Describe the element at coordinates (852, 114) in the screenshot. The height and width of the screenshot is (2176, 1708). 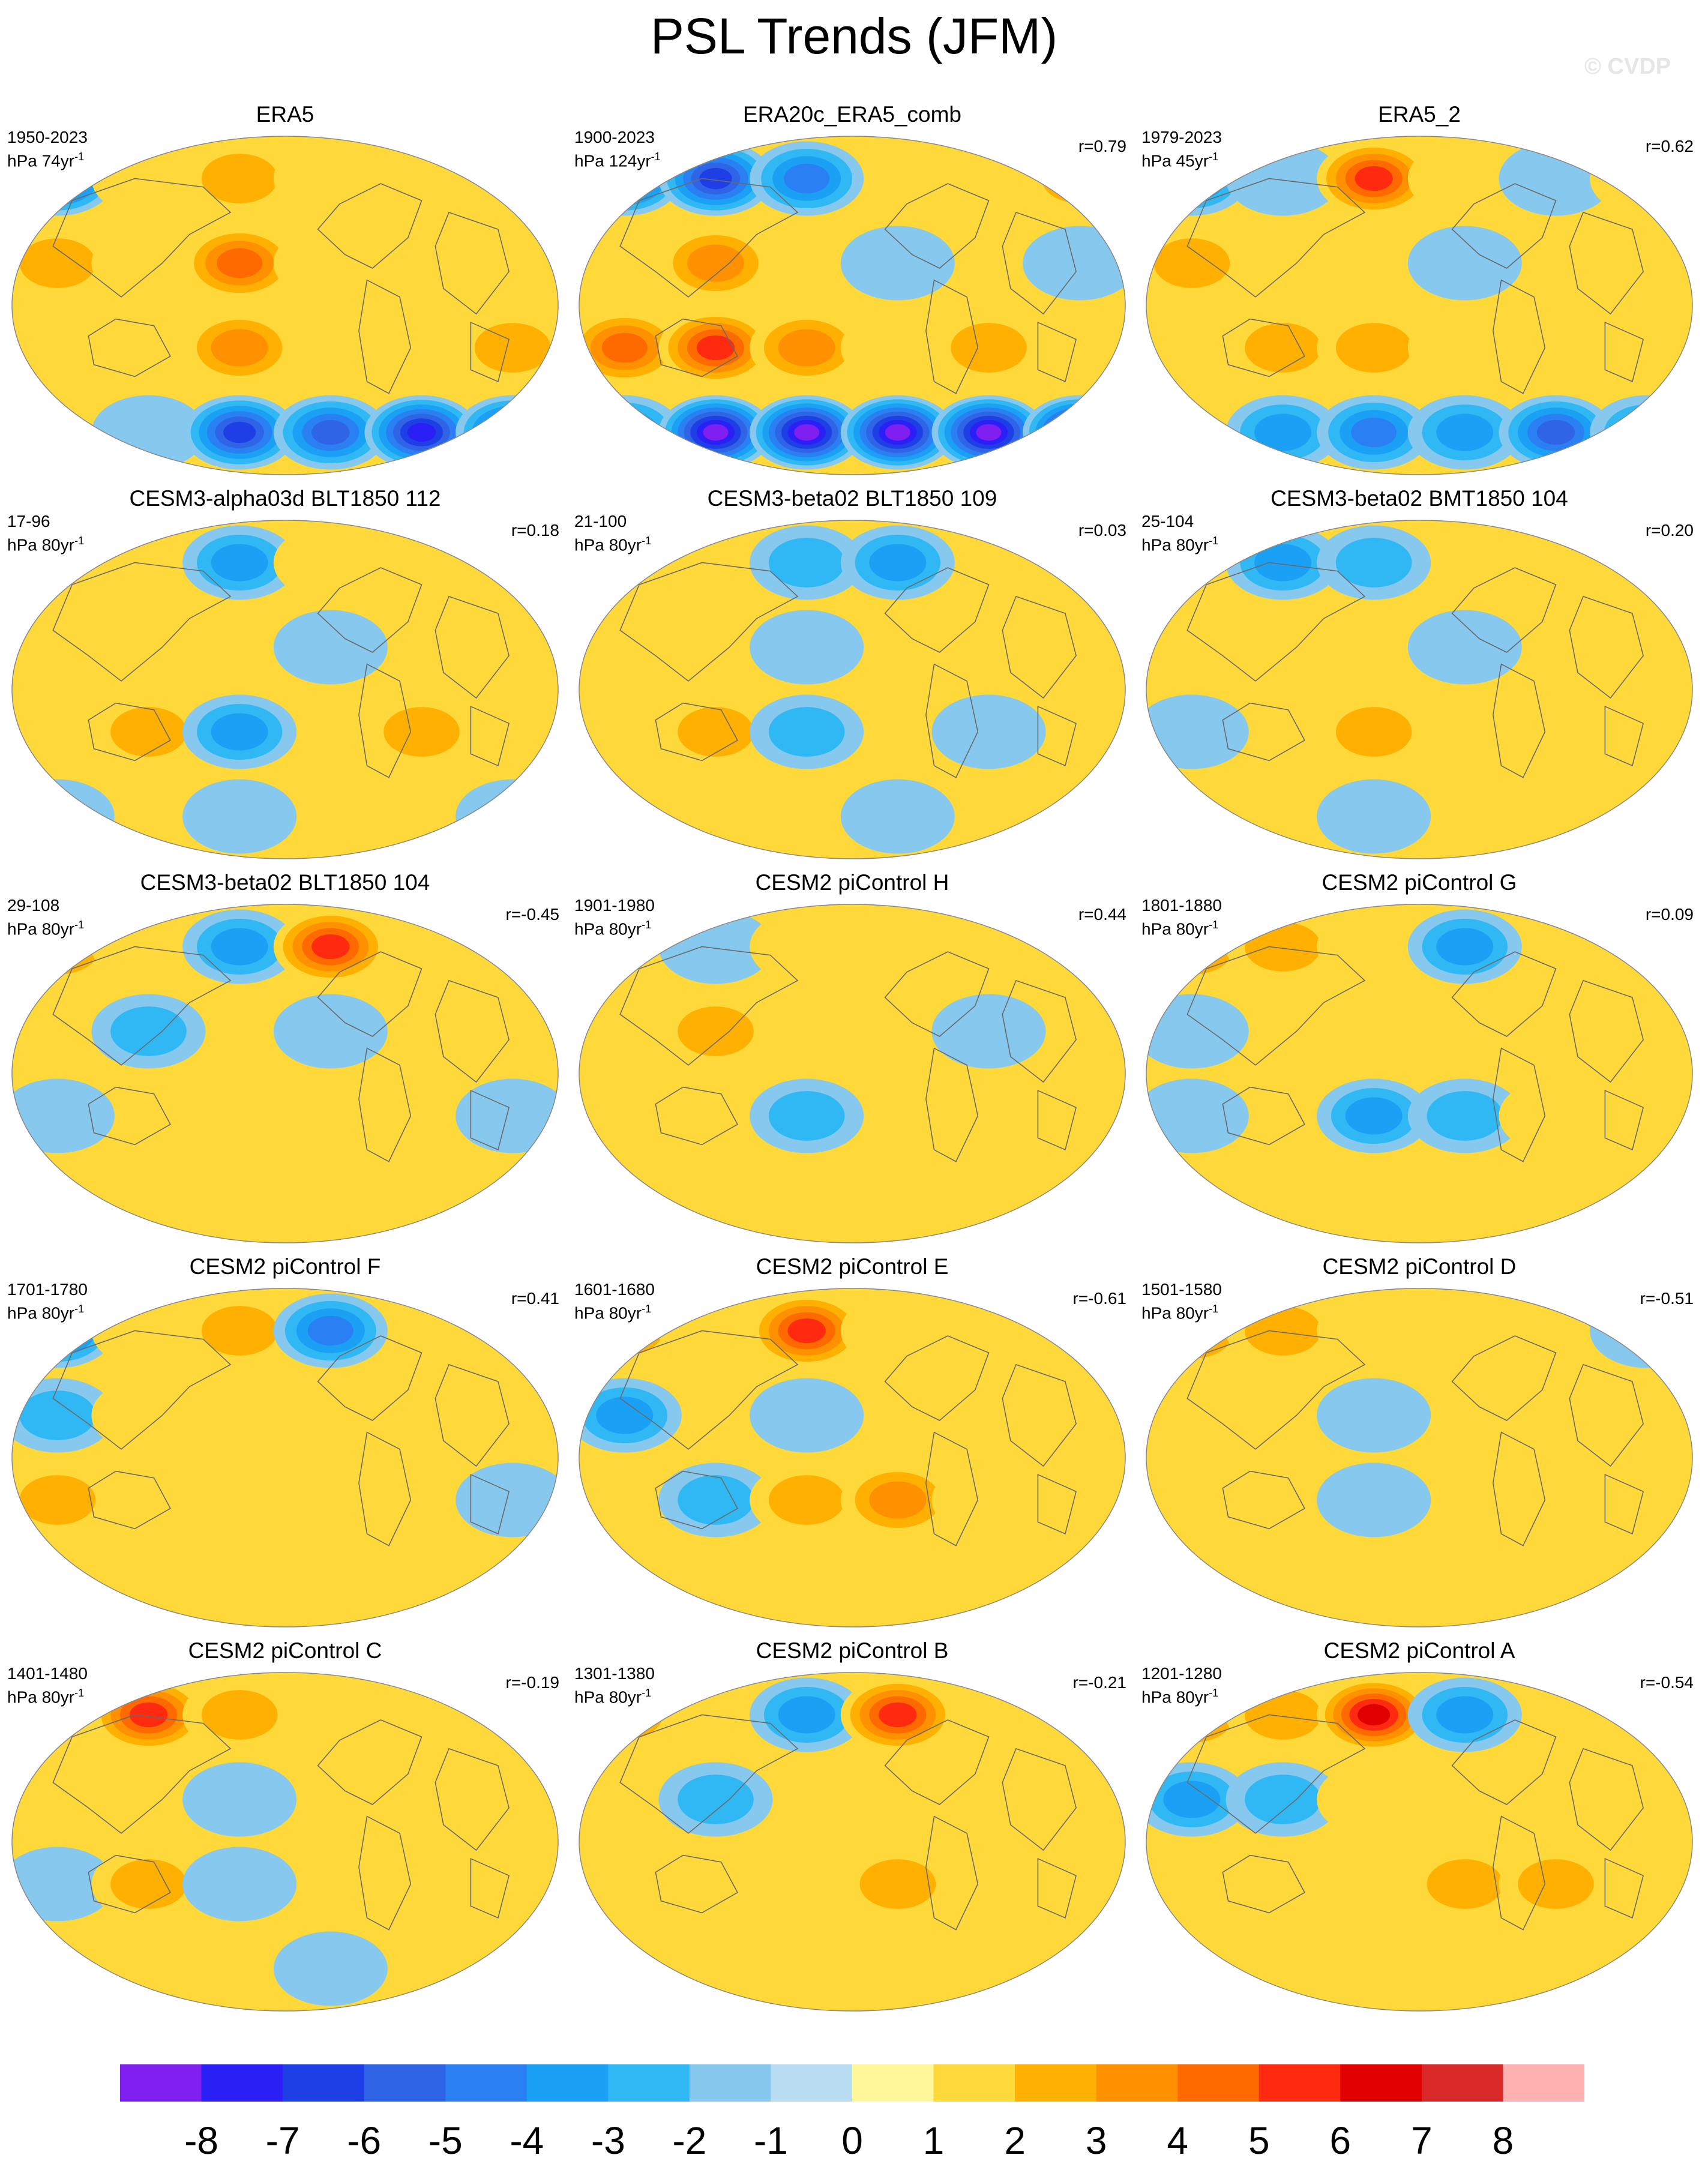
I see `panel-title: ERA20c_ERA5_comb` at that location.